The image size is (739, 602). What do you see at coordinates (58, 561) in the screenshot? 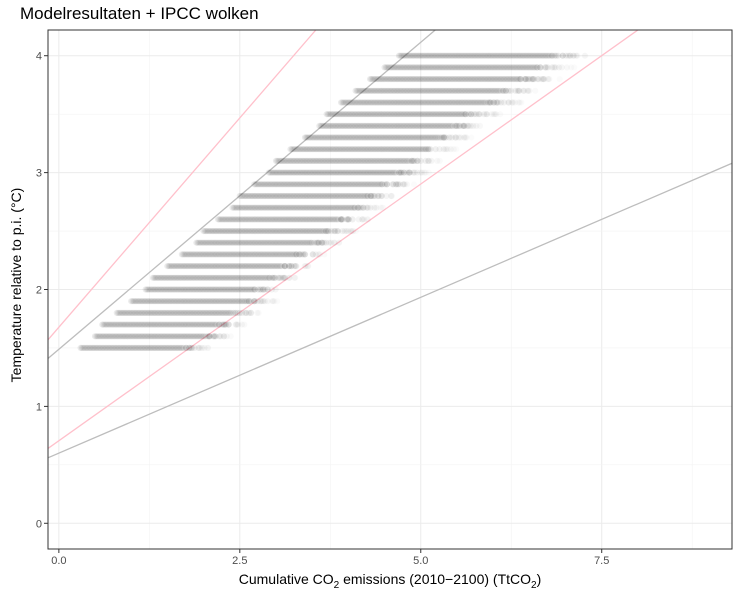
I see `x-tick-label: 0.0` at bounding box center [58, 561].